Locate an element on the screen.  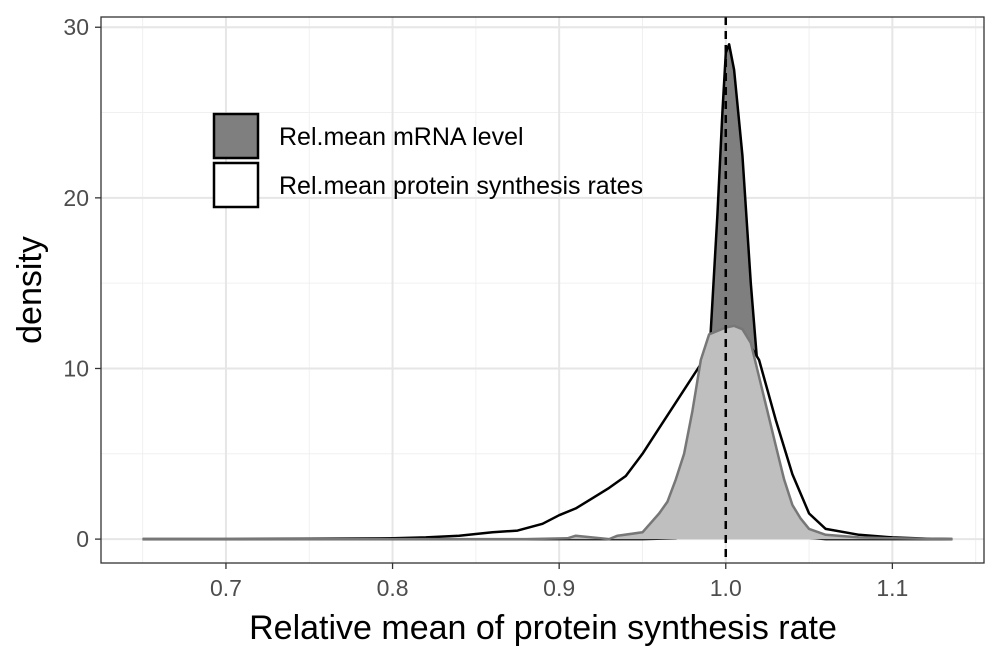
x-axis-title: Relative mean of protein synthesis rate is located at coordinates (543, 628).